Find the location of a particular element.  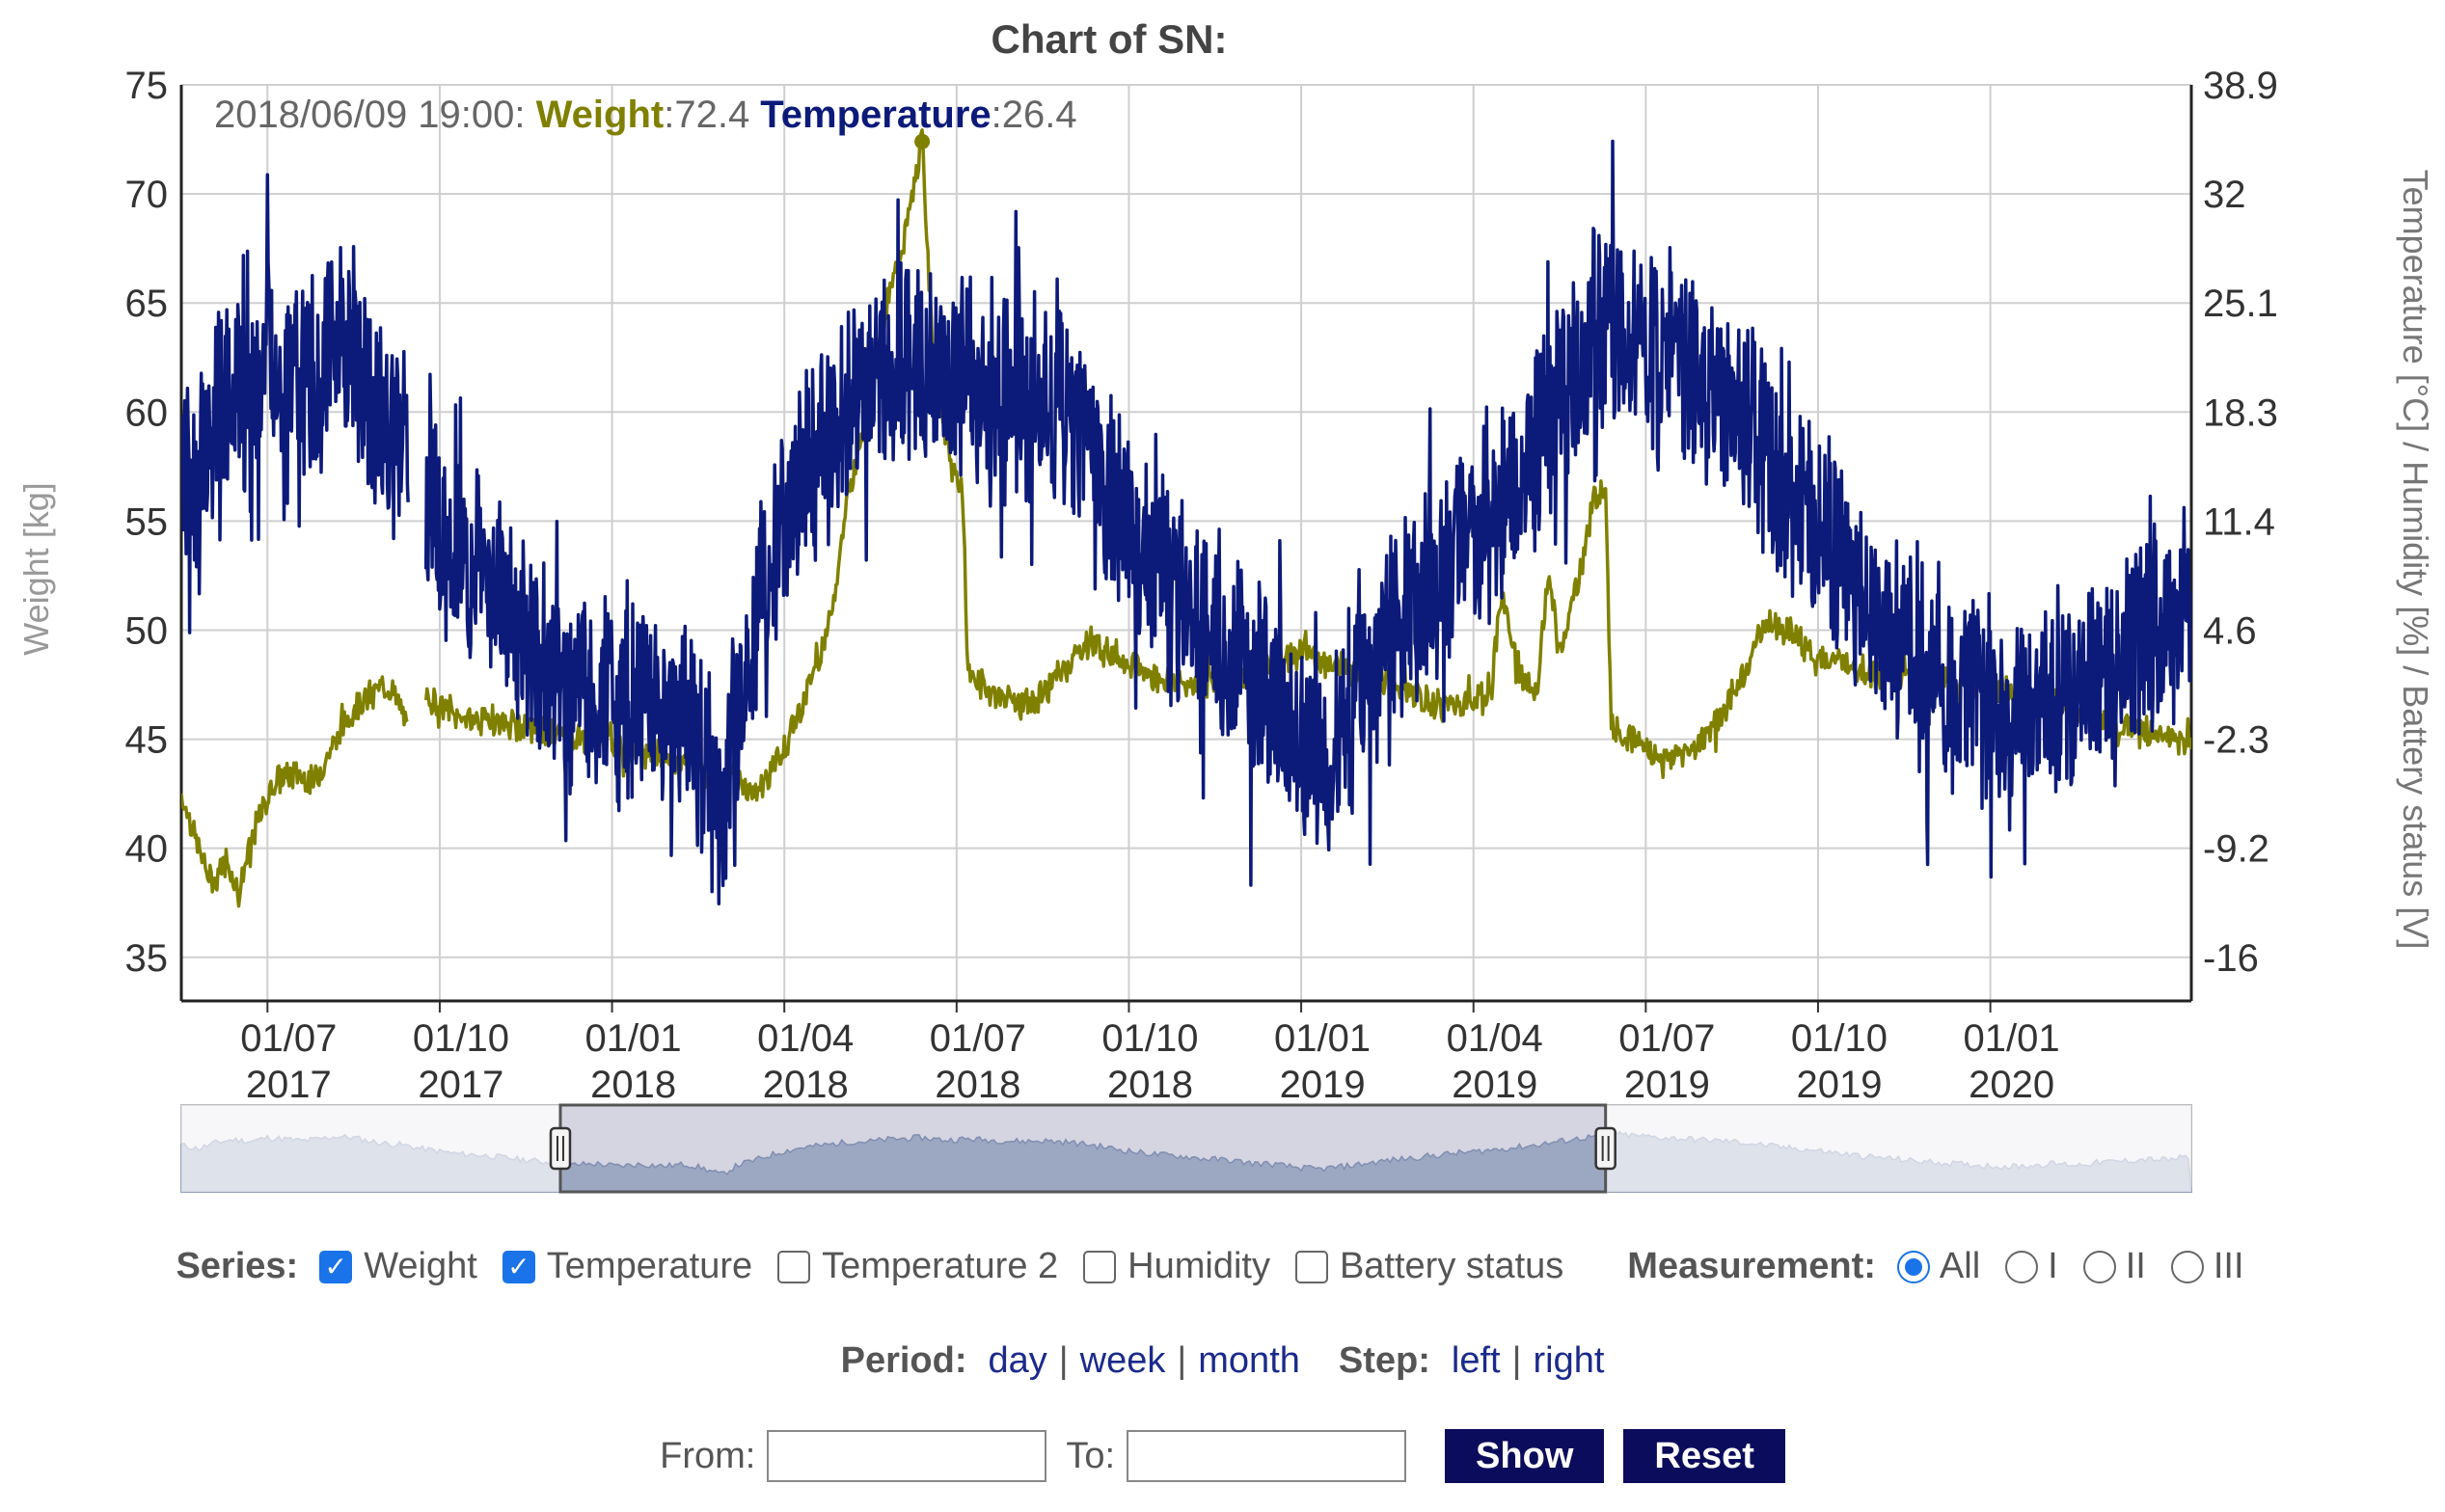

series-checkbox-temperature: ✓ Temperature is located at coordinates (627, 1266).